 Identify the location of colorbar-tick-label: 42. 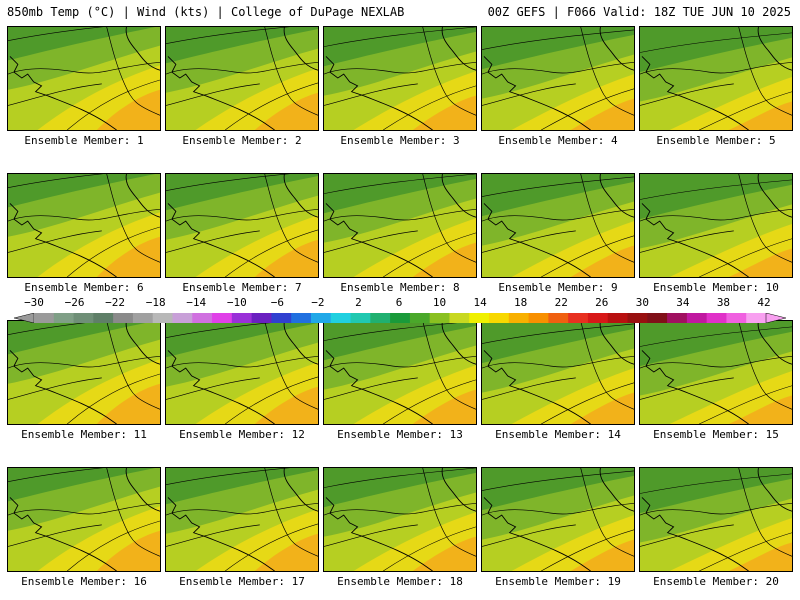
(764, 302).